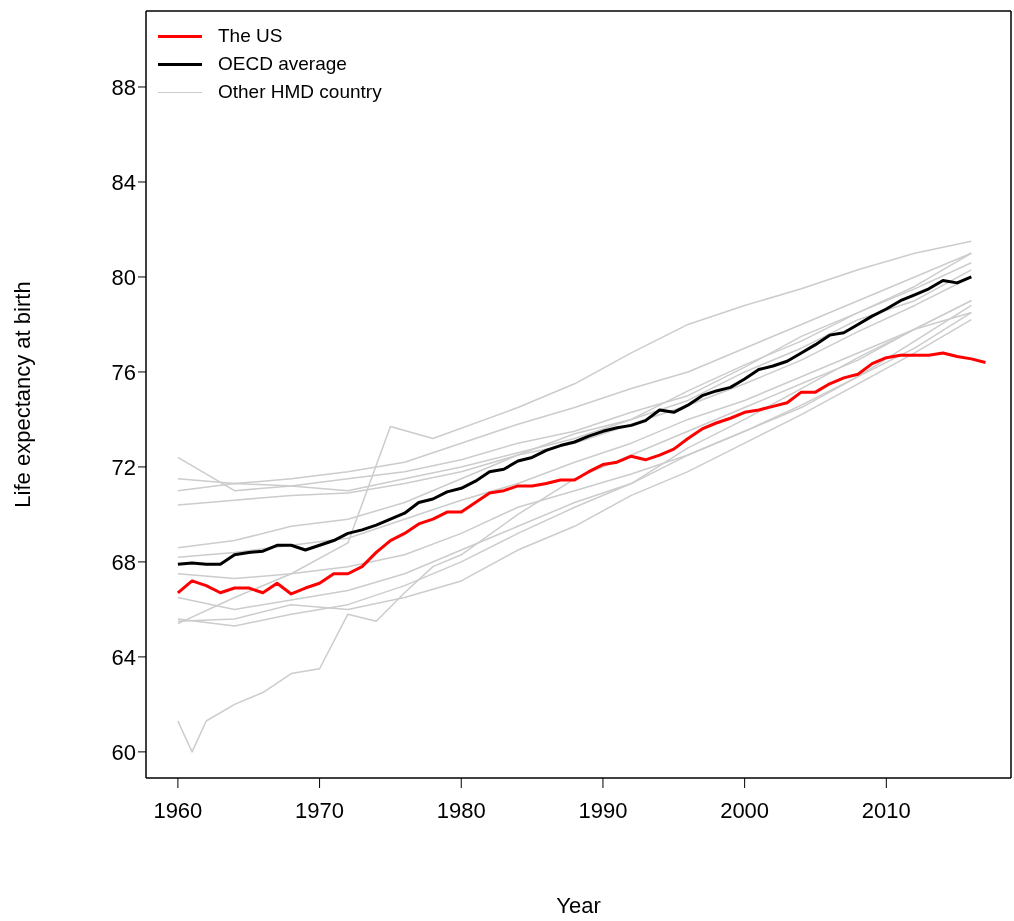 This screenshot has width=1014, height=921. I want to click on x-tick-label: 1990, so click(603, 810).